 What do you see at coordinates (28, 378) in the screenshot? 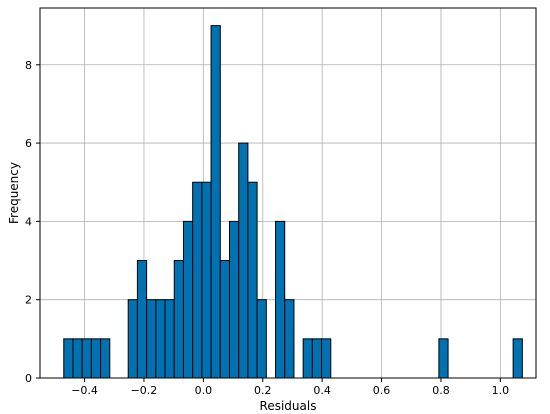
I see `y-tick-label: 0` at bounding box center [28, 378].